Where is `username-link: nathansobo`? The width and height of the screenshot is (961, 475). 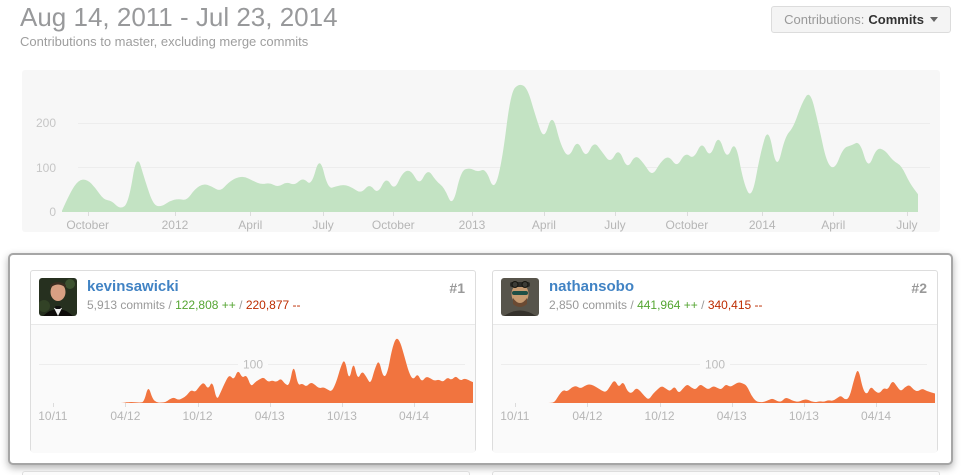
username-link: nathansobo is located at coordinates (591, 286).